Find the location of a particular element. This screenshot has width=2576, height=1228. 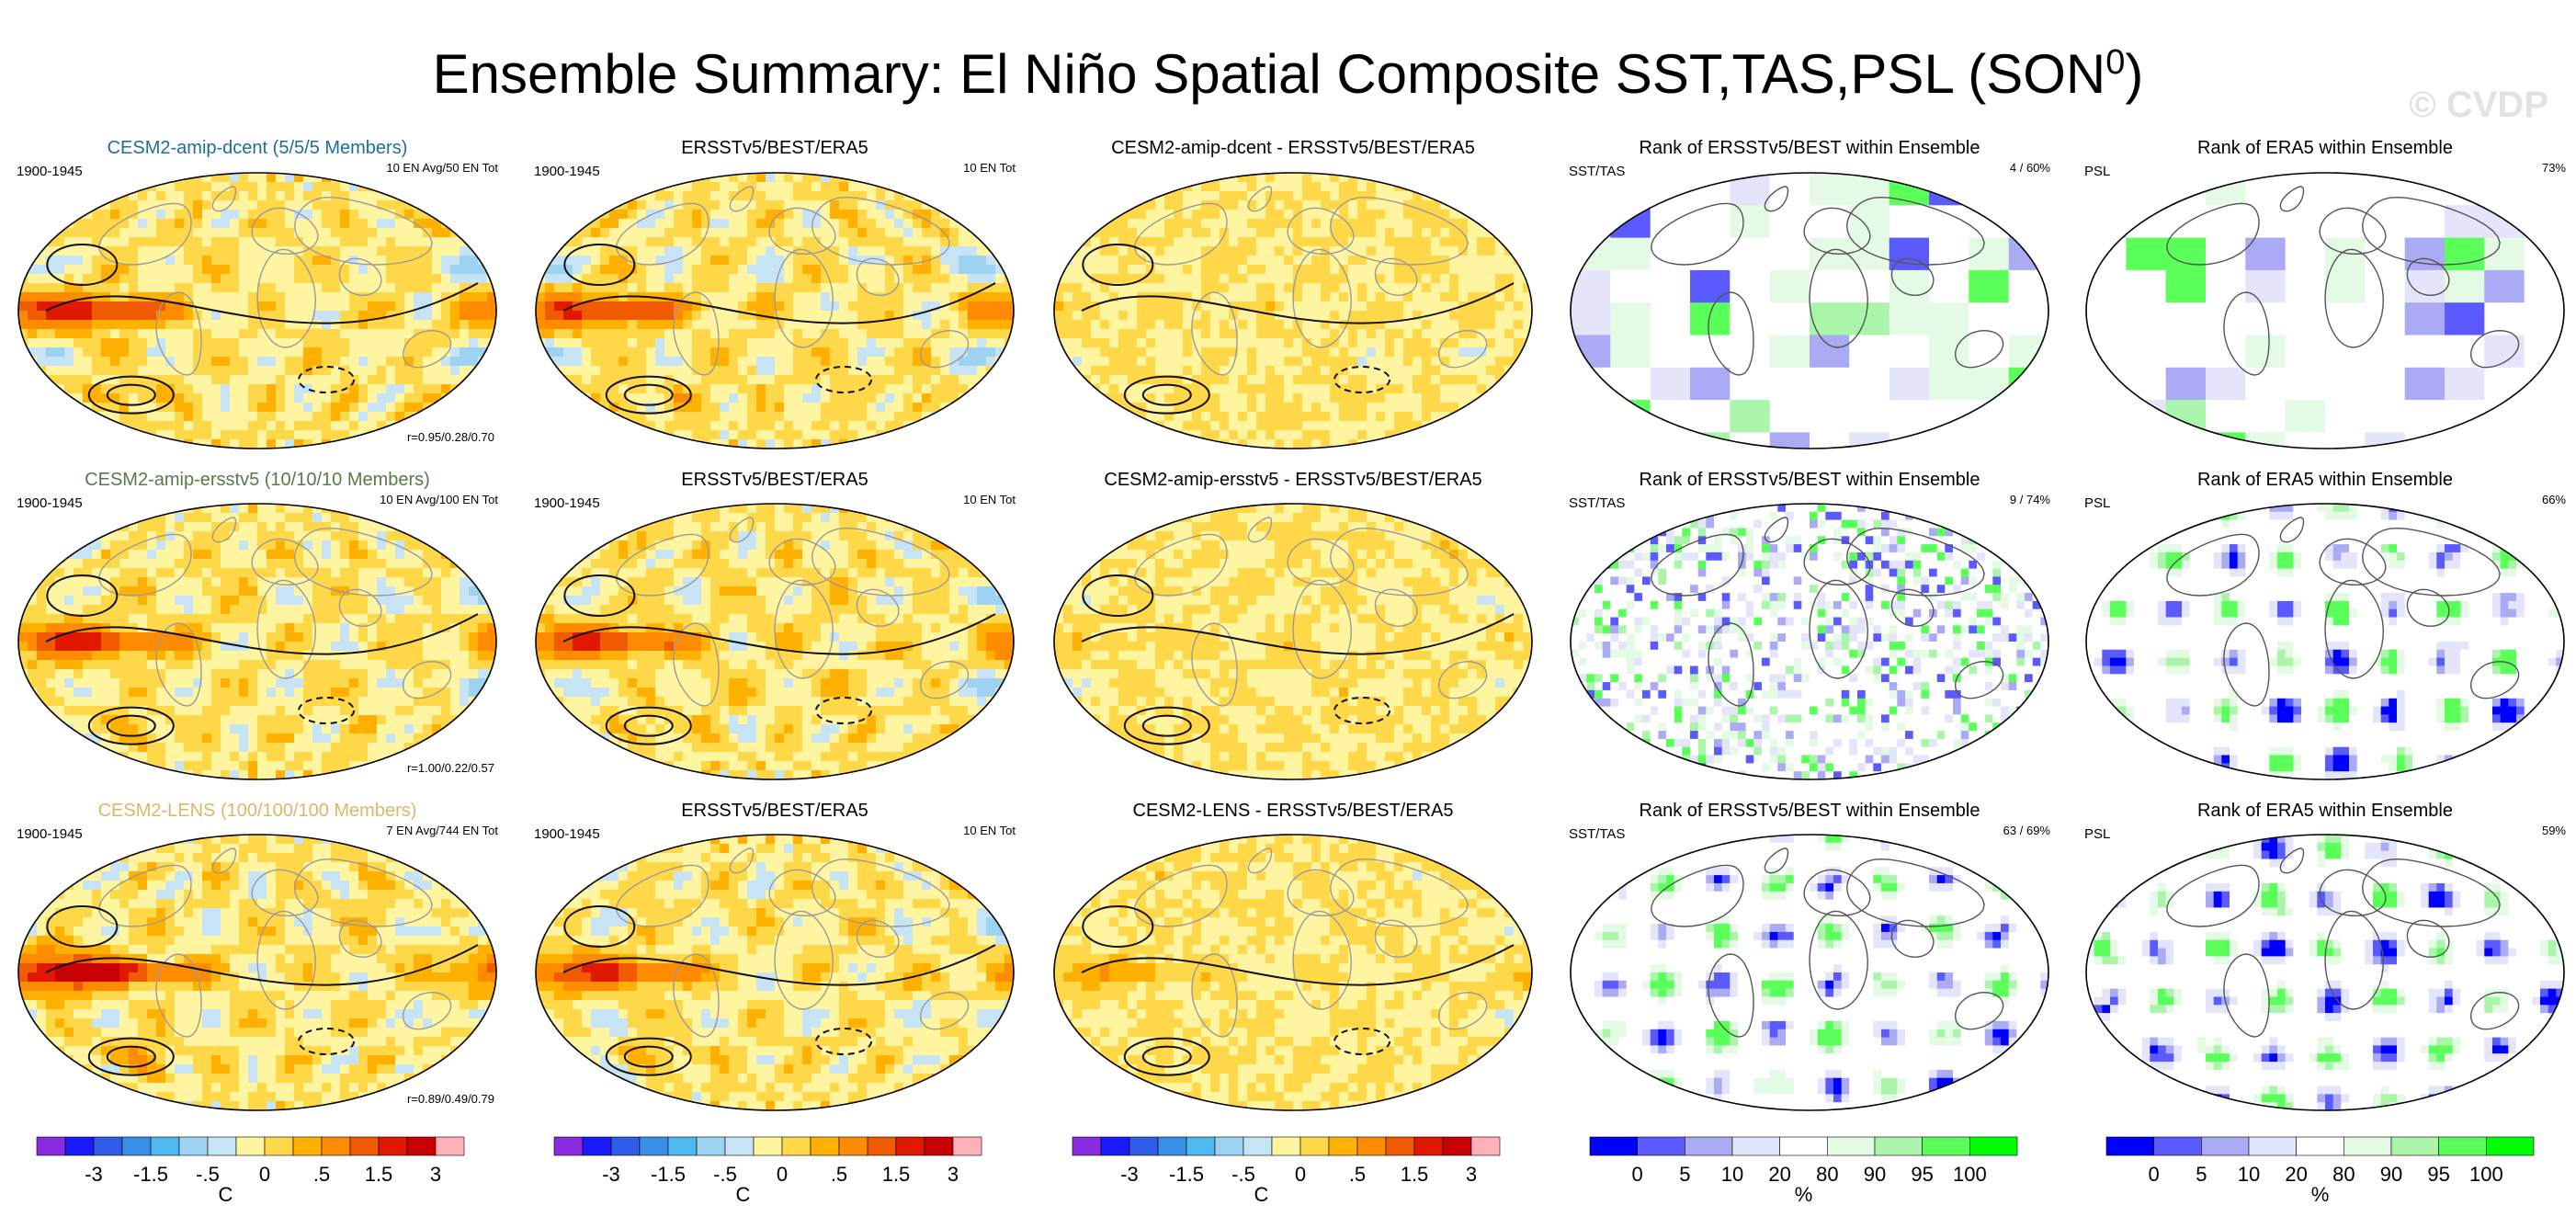

colorbar-tick-label: -1.5 is located at coordinates (1186, 1174).